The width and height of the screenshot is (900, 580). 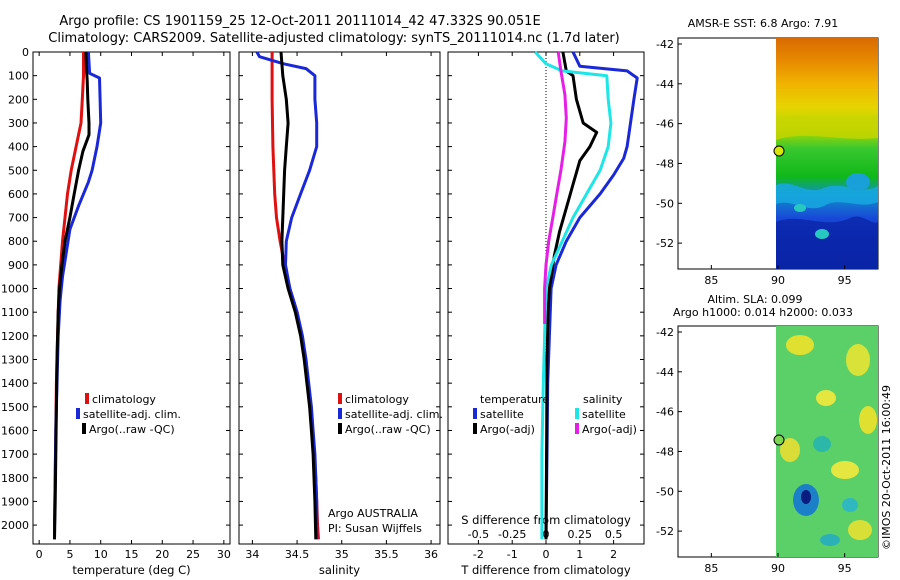 I want to click on sla-map-title-line2: Argo h1000: 0.014 h2000: 0.033, so click(x=763, y=312).